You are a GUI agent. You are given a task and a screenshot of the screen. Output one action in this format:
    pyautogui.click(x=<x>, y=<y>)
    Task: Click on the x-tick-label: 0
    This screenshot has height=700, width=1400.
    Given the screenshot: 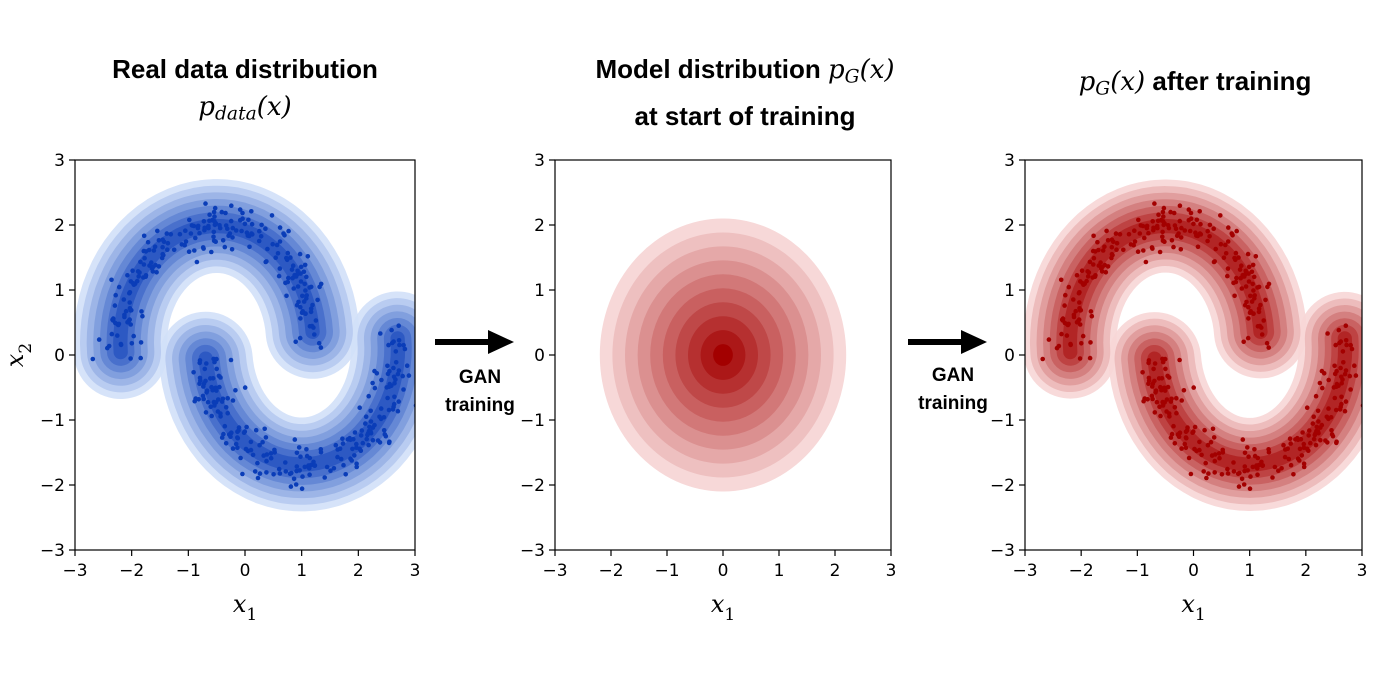 What is the action you would take?
    pyautogui.click(x=245, y=571)
    